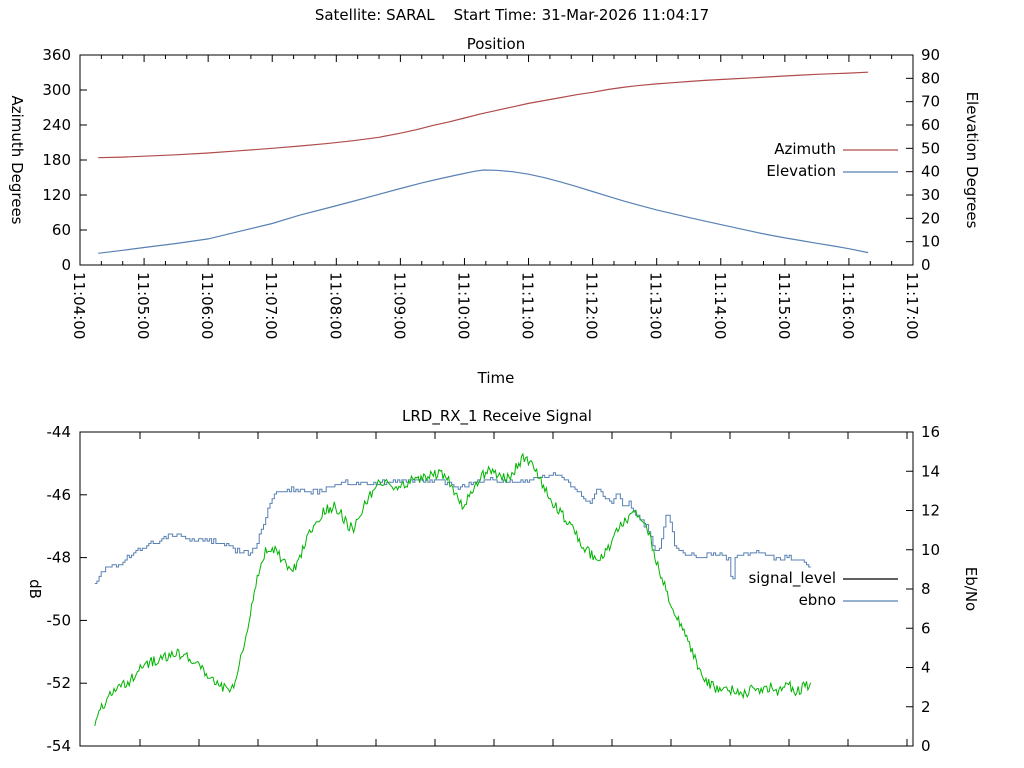 Image resolution: width=1024 pixels, height=768 pixels. What do you see at coordinates (59, 683) in the screenshot?
I see `y-left-tick-label: -52` at bounding box center [59, 683].